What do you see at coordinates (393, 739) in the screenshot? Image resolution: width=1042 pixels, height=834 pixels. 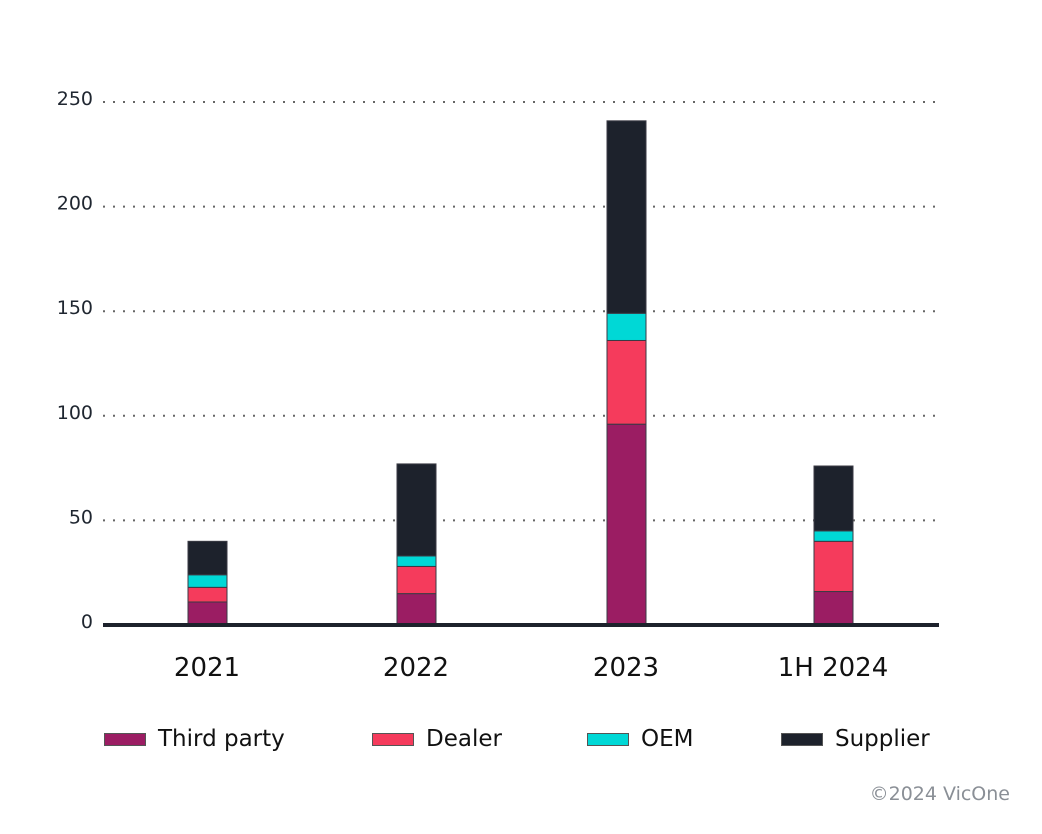 I see `legend-swatch-dealer` at bounding box center [393, 739].